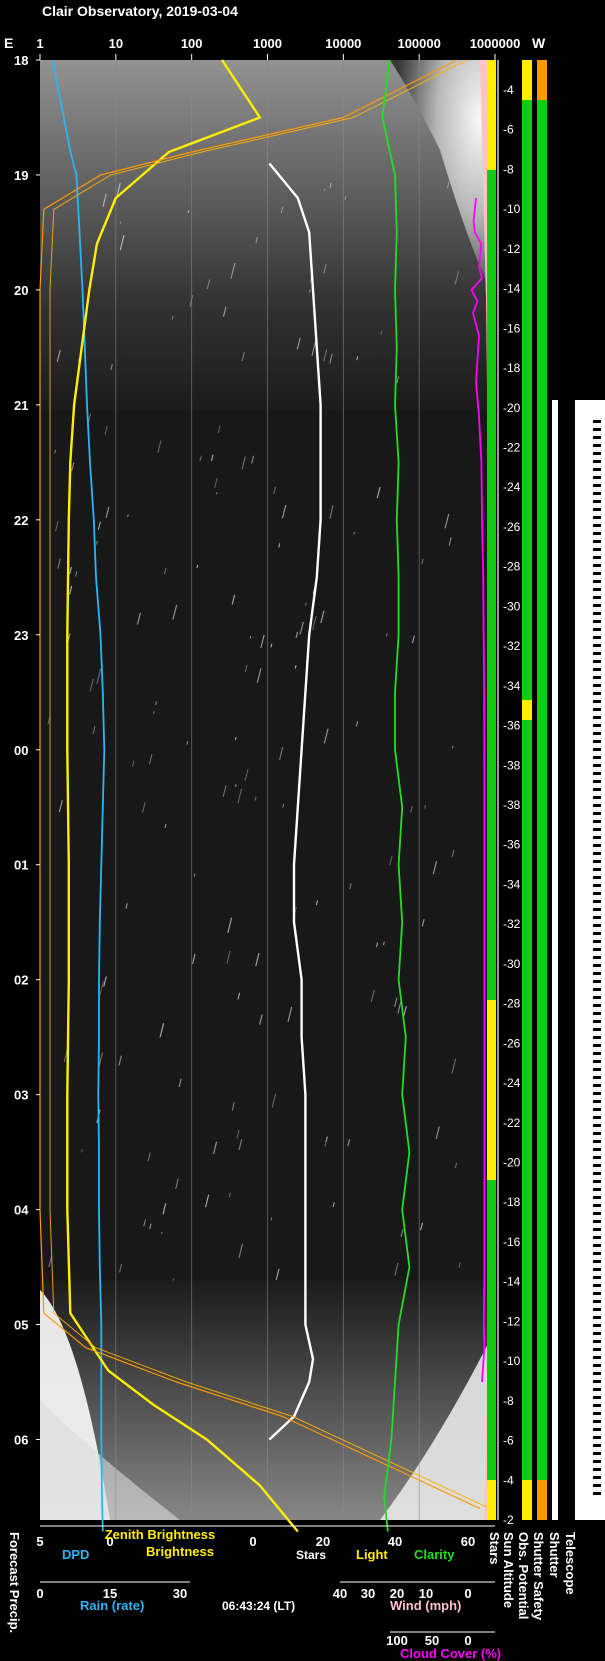 Image resolution: width=605 pixels, height=1661 pixels. Describe the element at coordinates (21, 1440) in the screenshot. I see `time-tick-label: 06` at that location.